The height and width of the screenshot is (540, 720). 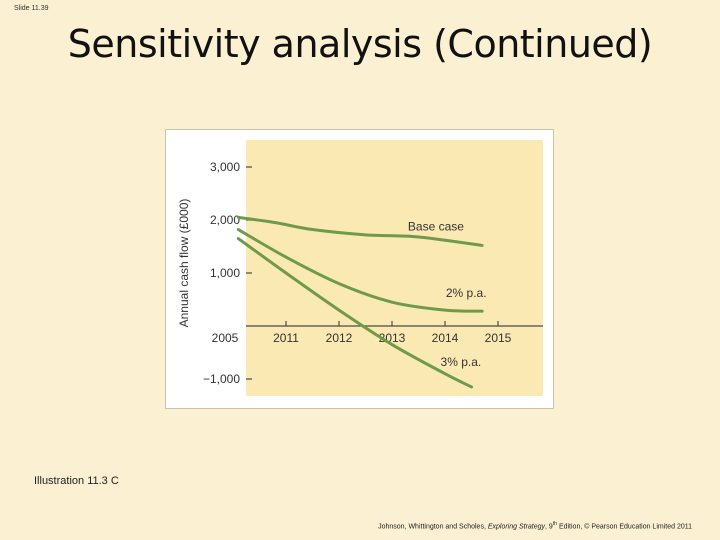 I want to click on credit-book-title: Exploring Strategy, so click(x=516, y=527).